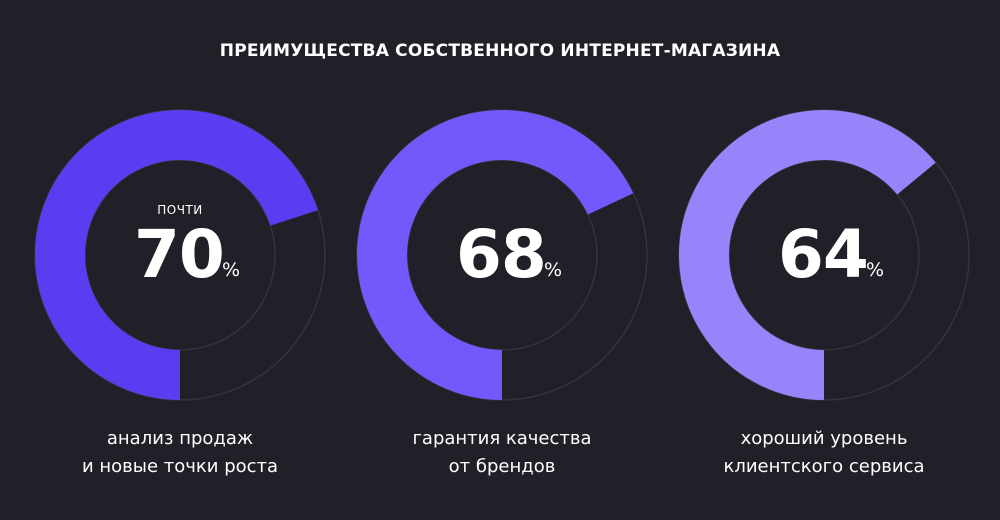  I want to click on caption-line: анализ продаж, so click(180, 438).